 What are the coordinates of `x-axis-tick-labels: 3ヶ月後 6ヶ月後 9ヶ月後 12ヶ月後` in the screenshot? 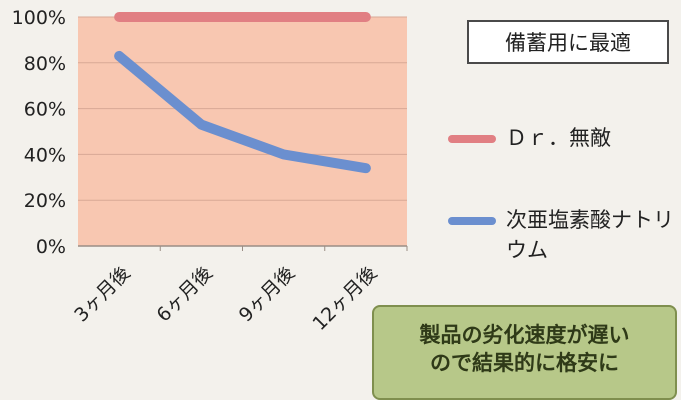 It's located at (239, 290).